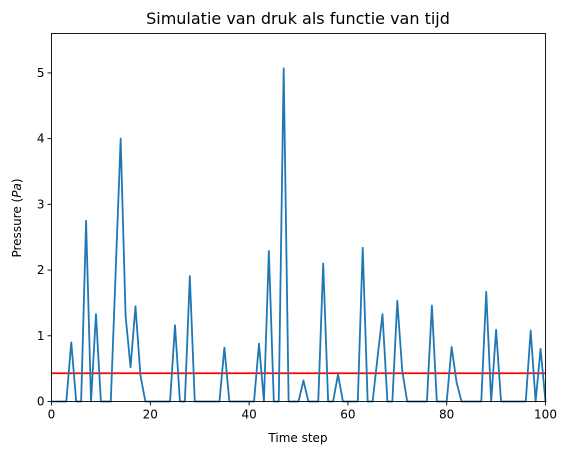 The height and width of the screenshot is (455, 569). I want to click on x-axis-label: Time step, so click(297, 438).